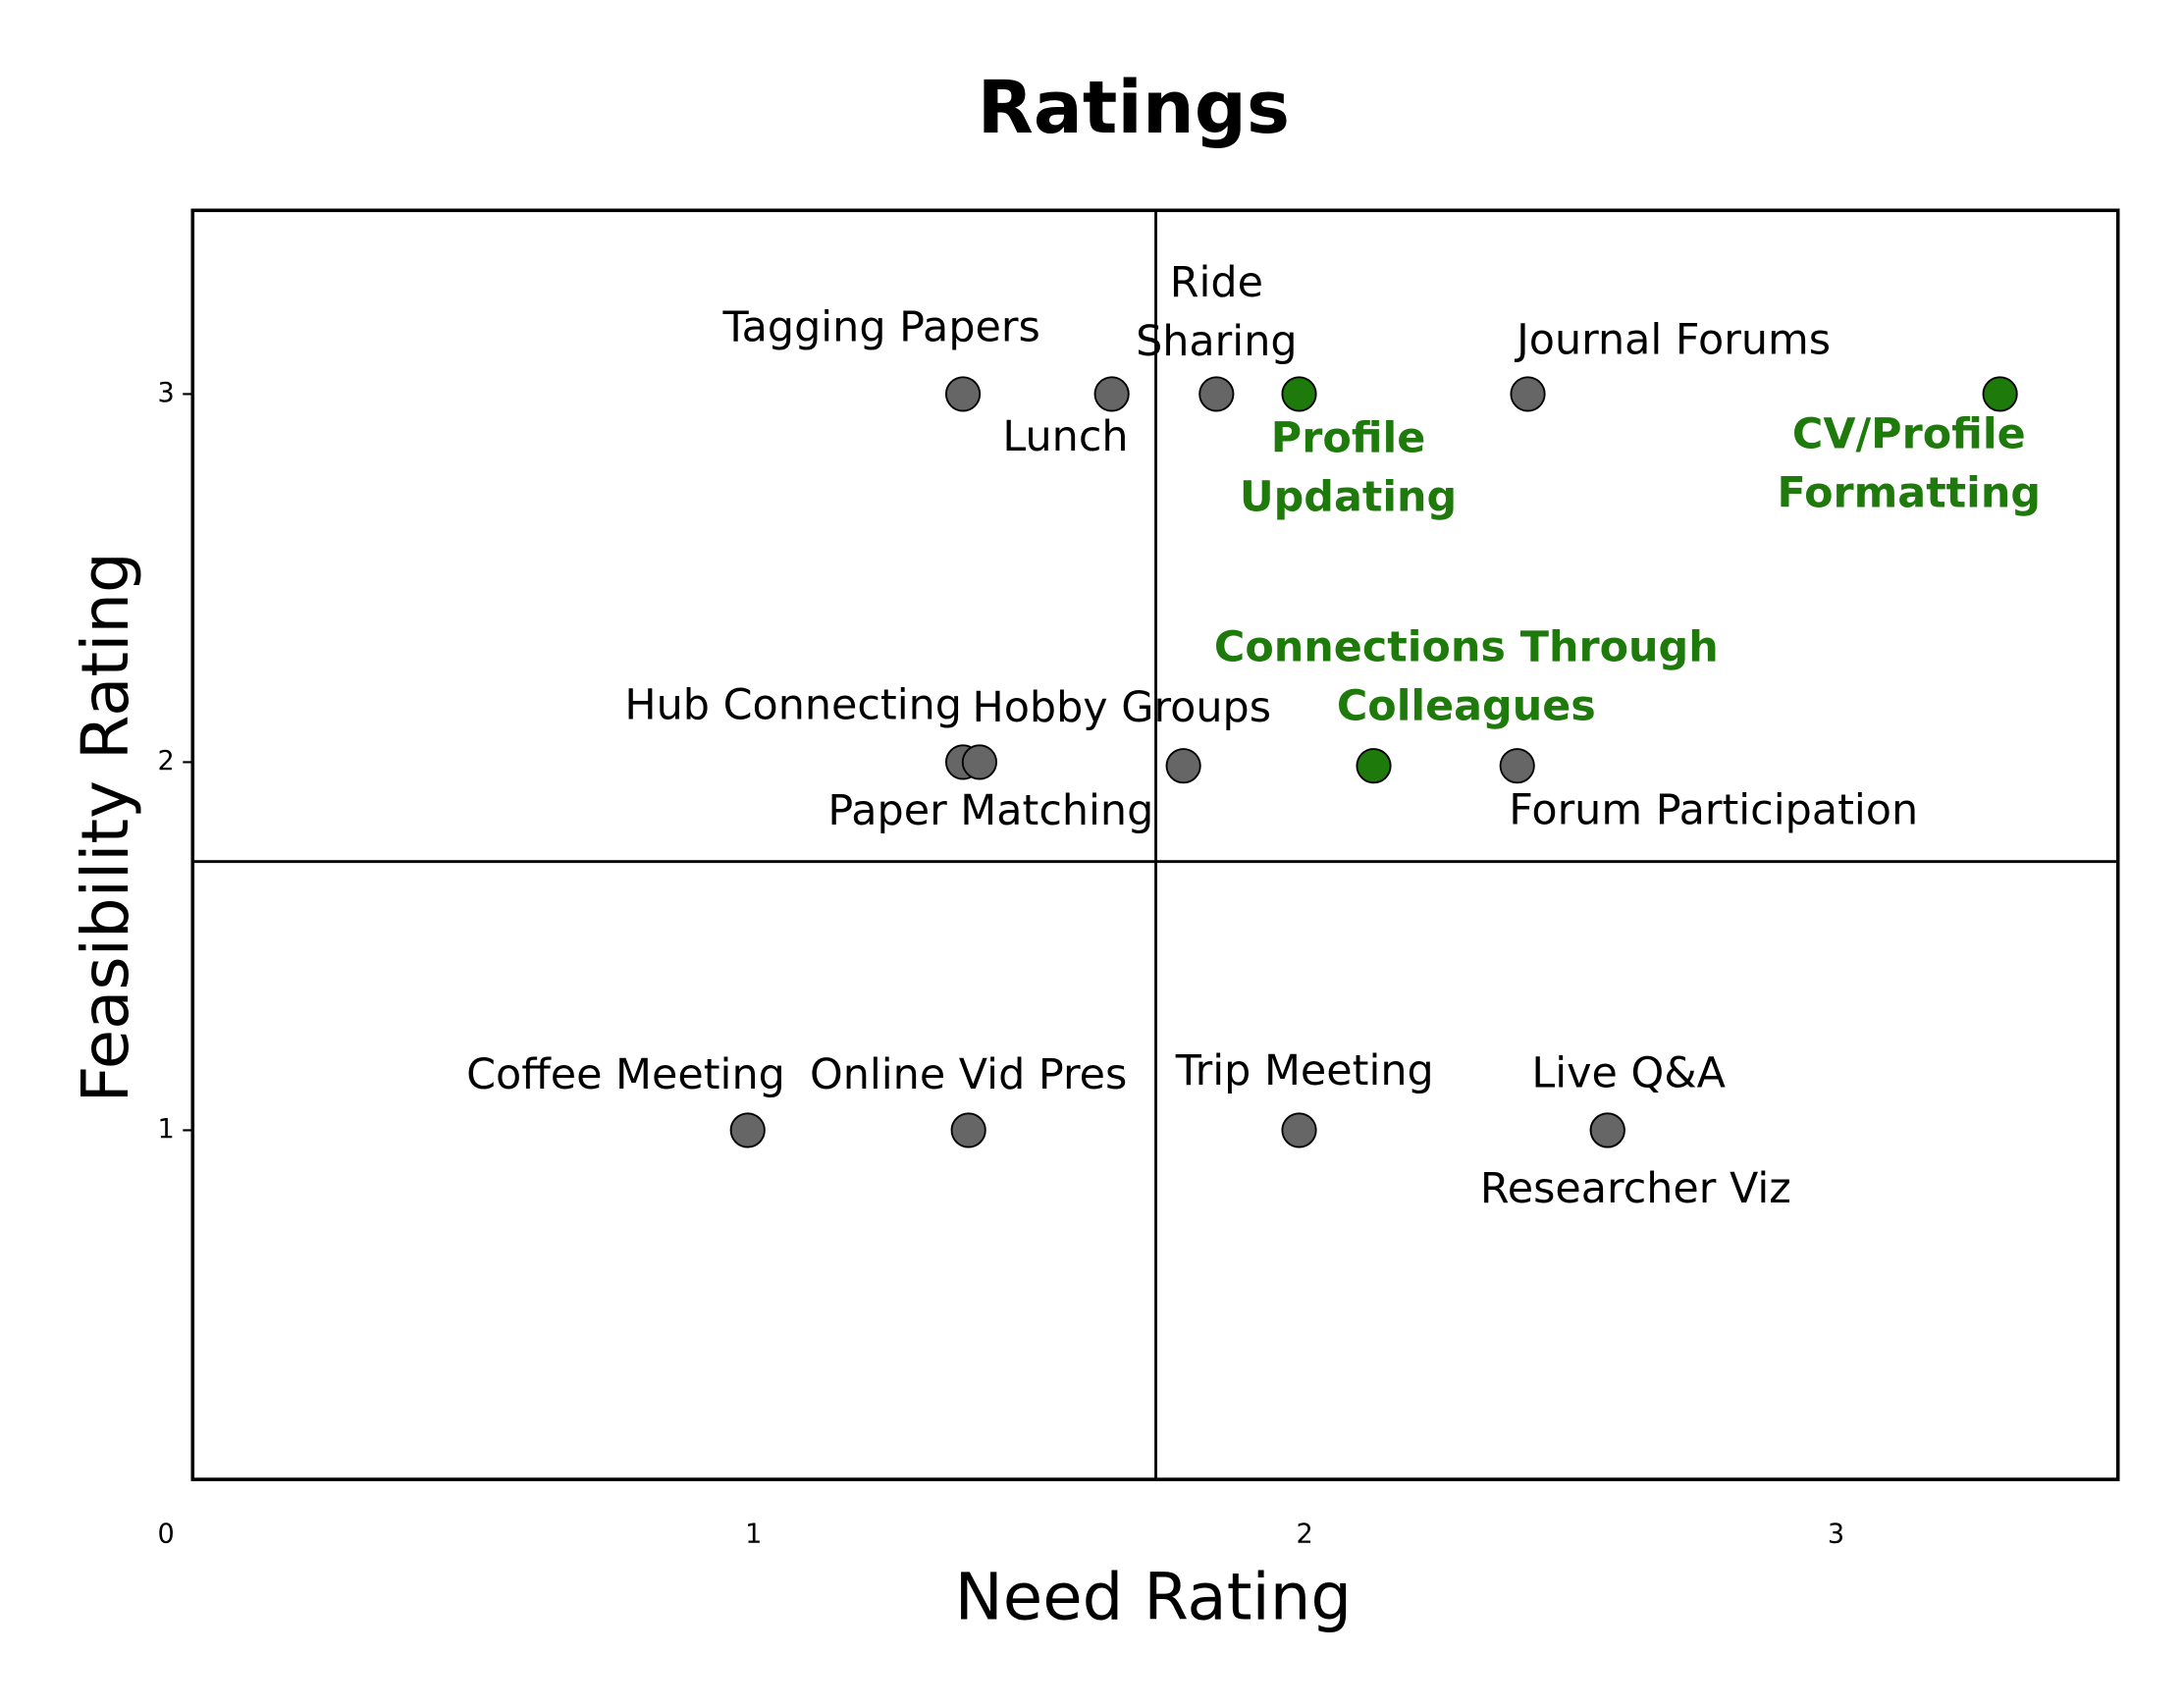  What do you see at coordinates (1836, 1534) in the screenshot?
I see `x-tick-label: 3` at bounding box center [1836, 1534].